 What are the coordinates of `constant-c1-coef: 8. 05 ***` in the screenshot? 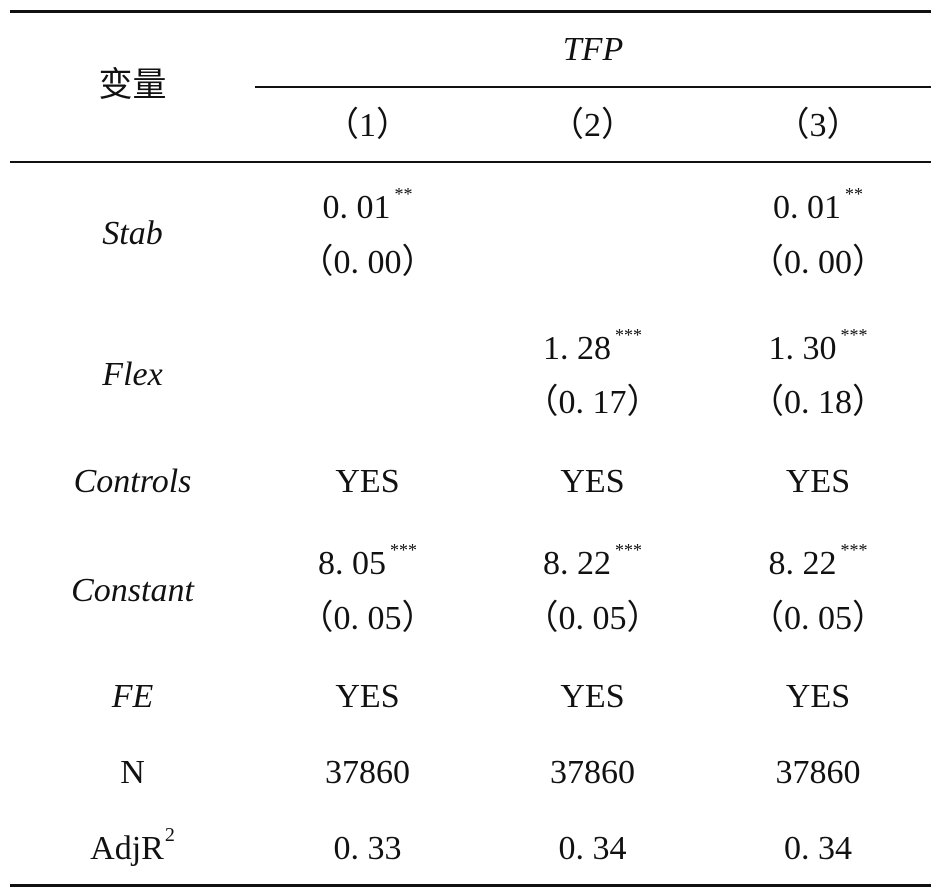 It's located at (367, 560).